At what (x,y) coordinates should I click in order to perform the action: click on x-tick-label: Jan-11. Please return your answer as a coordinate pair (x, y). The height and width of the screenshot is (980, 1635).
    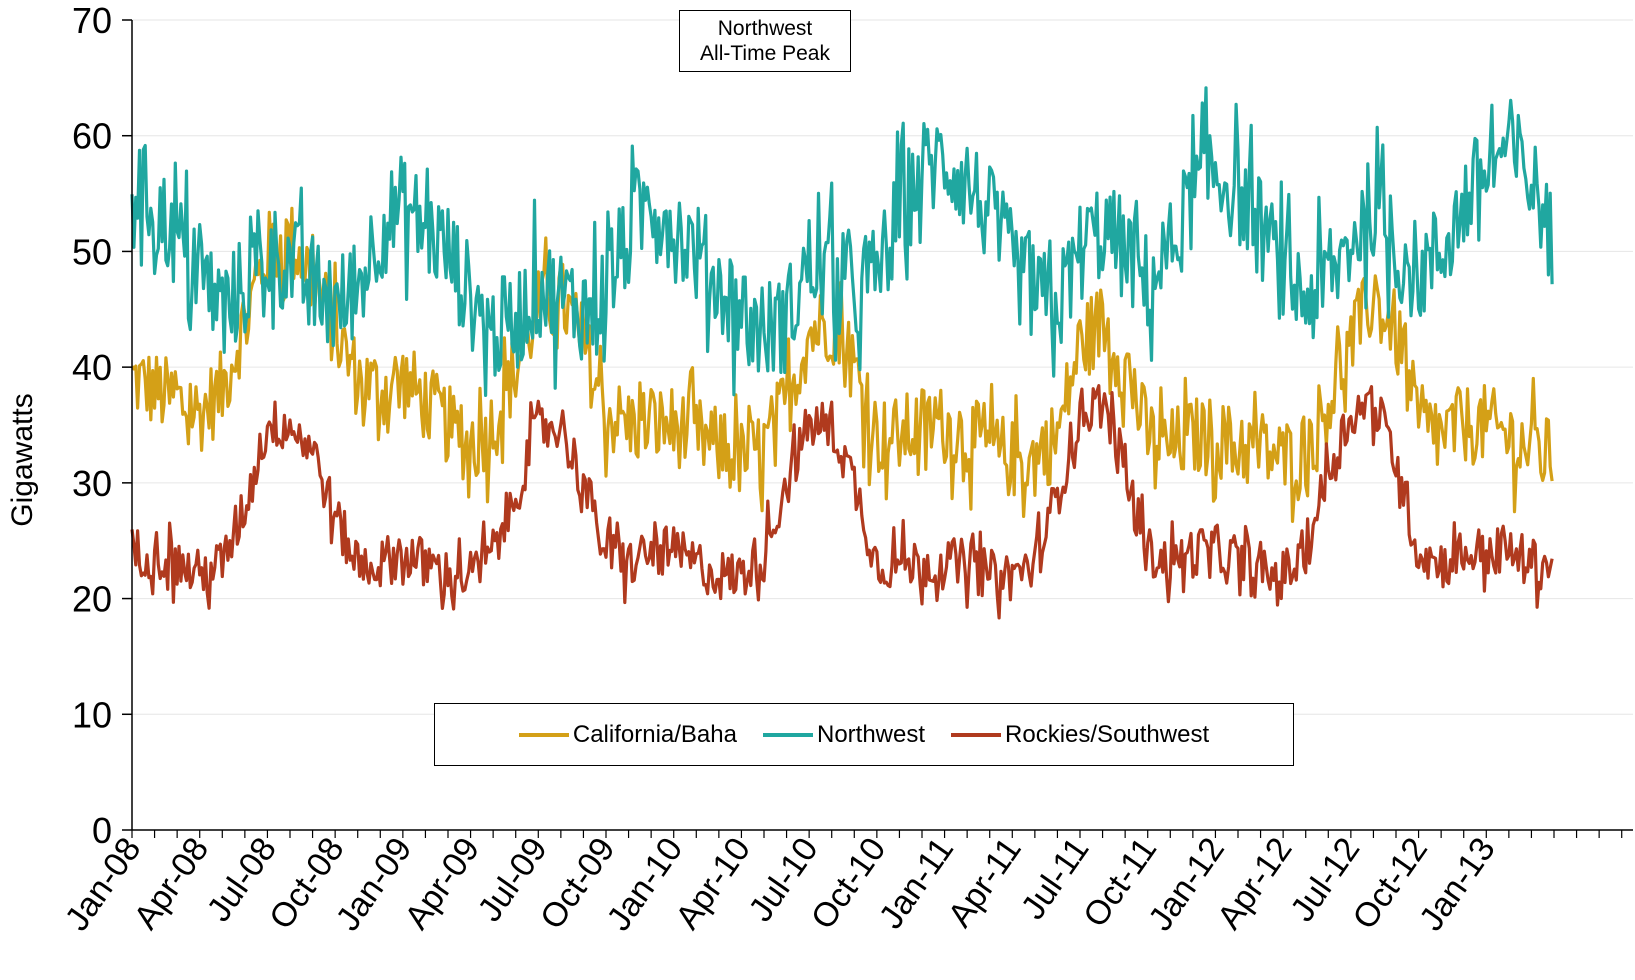
    Looking at the image, I should click on (916, 883).